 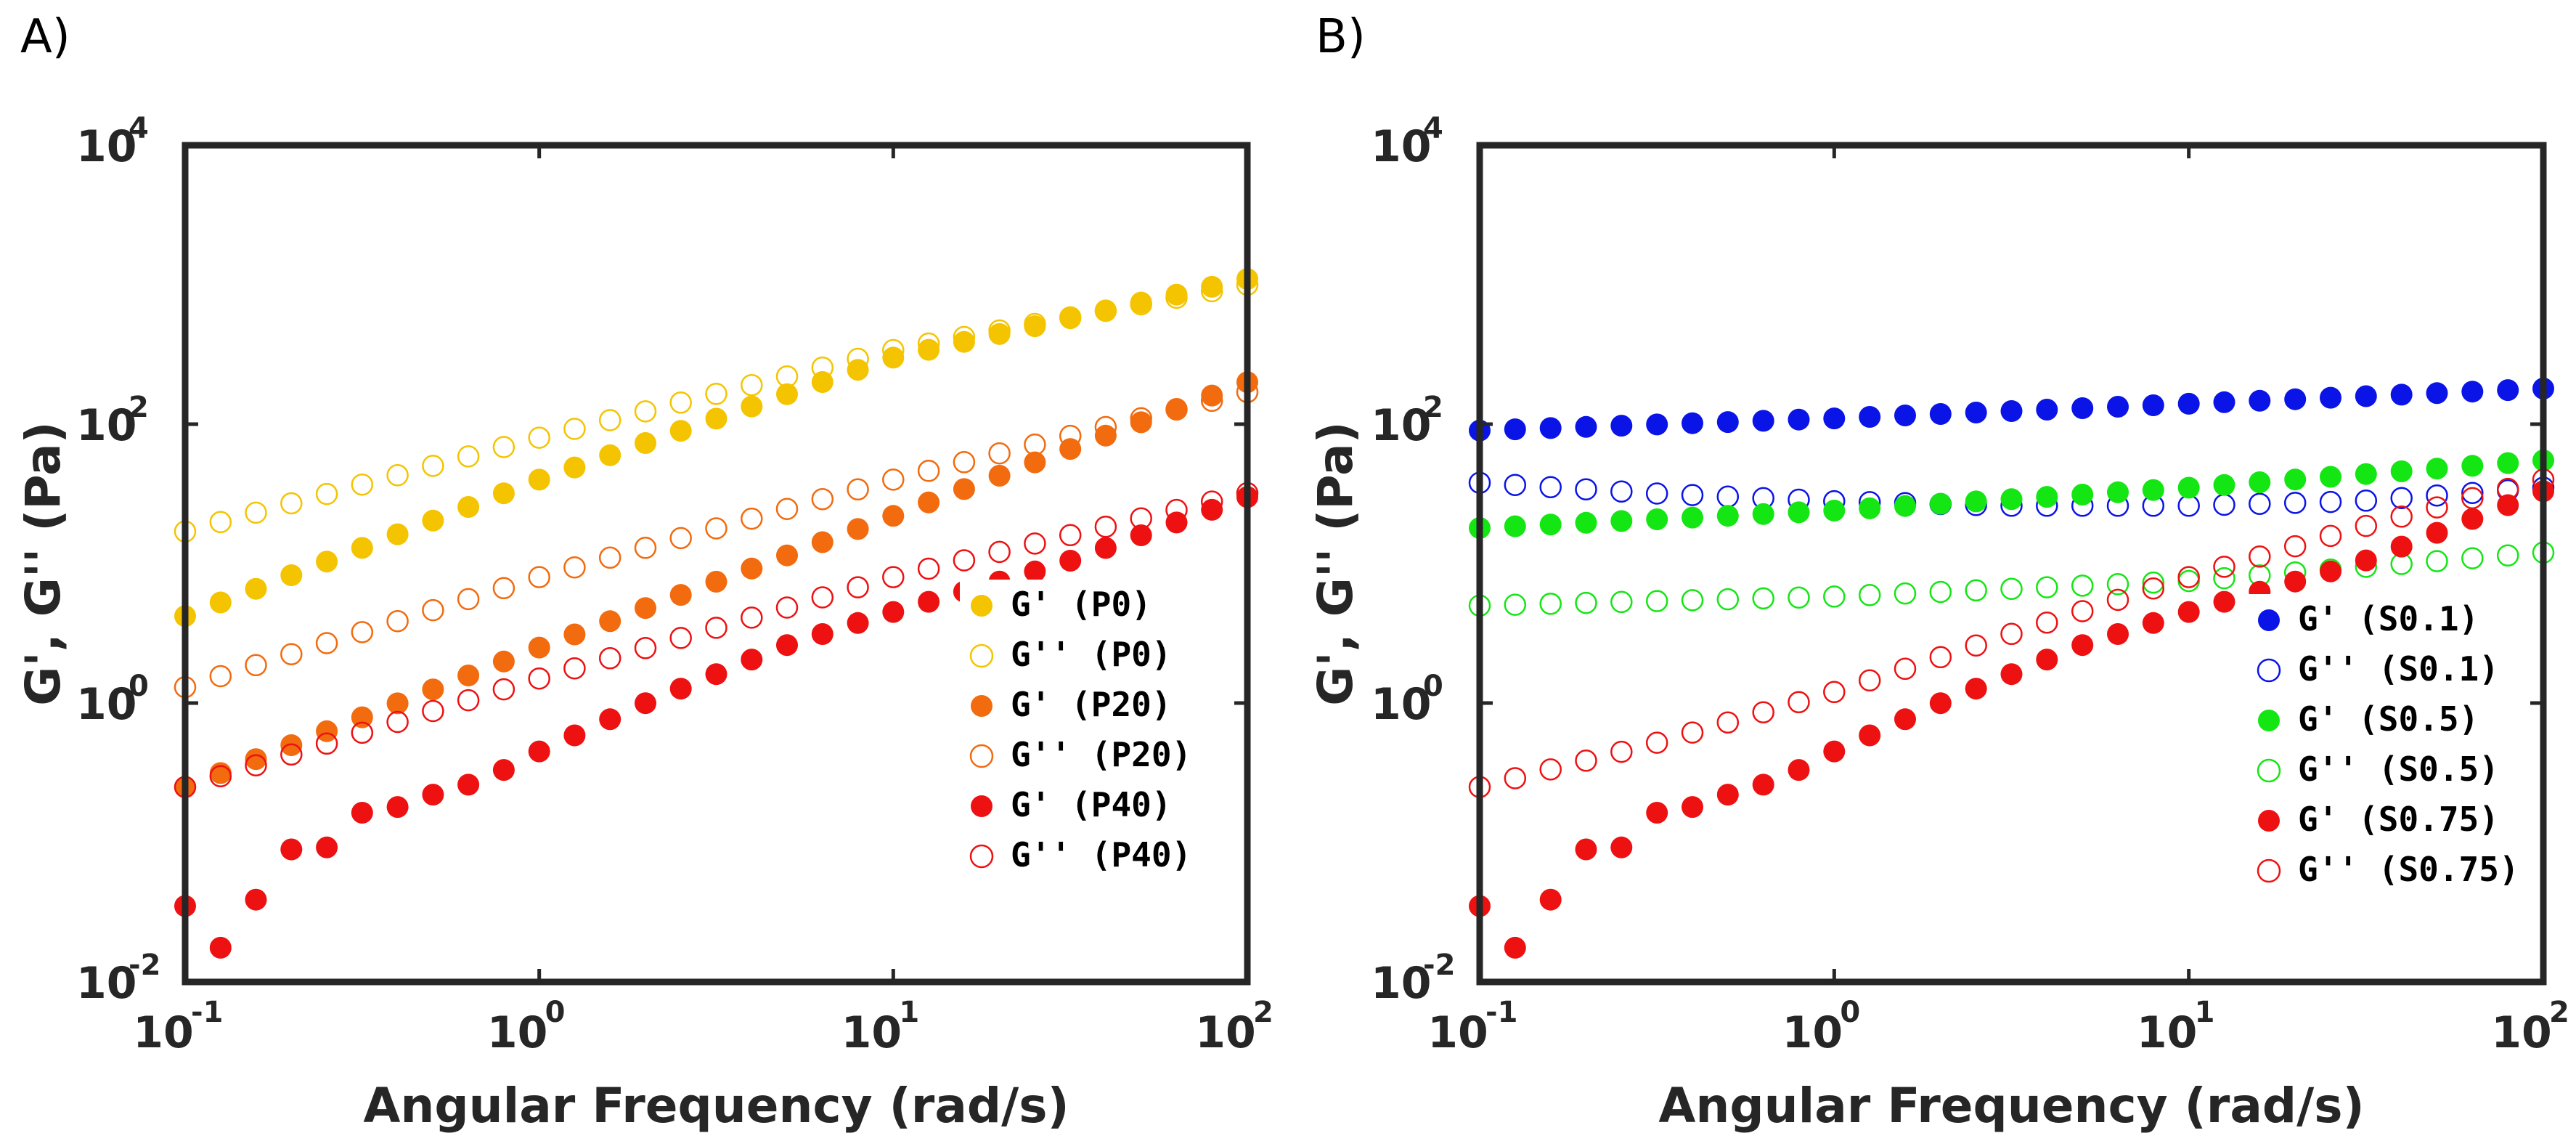 What do you see at coordinates (2011, 1106) in the screenshot?
I see `x-axis-label: Angular Frequency (rad/s)` at bounding box center [2011, 1106].